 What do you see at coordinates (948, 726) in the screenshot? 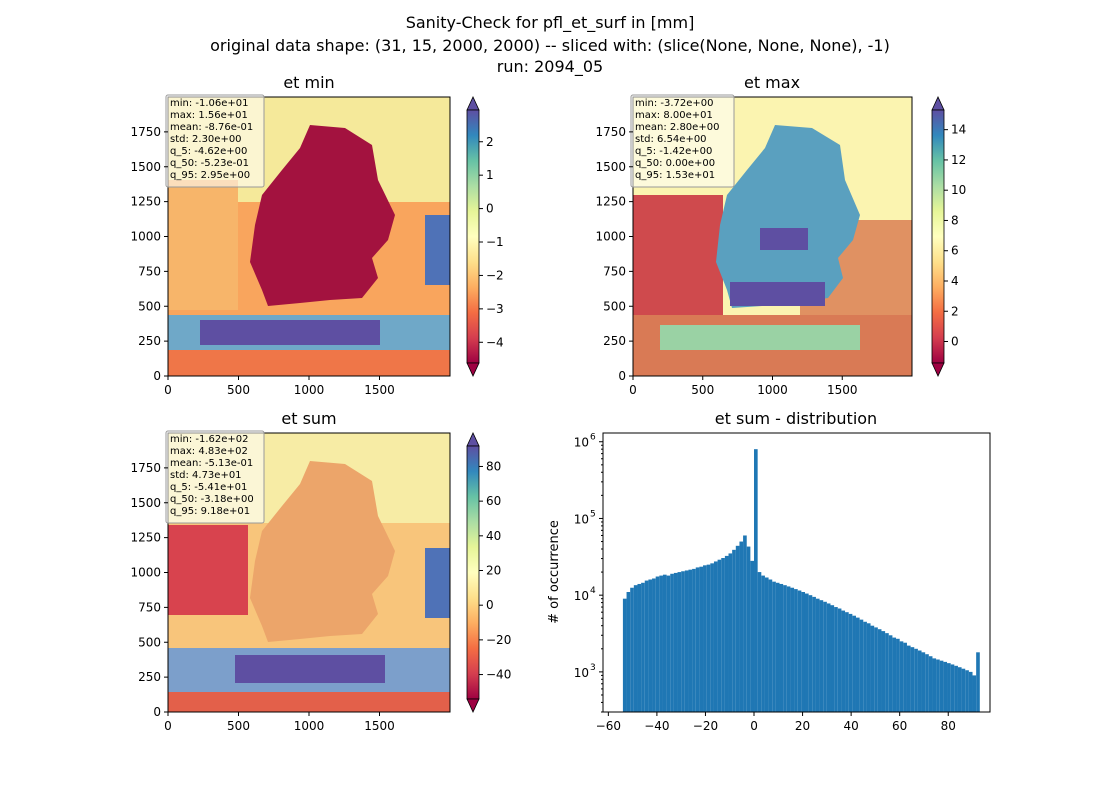
I see `tick-label: 80` at bounding box center [948, 726].